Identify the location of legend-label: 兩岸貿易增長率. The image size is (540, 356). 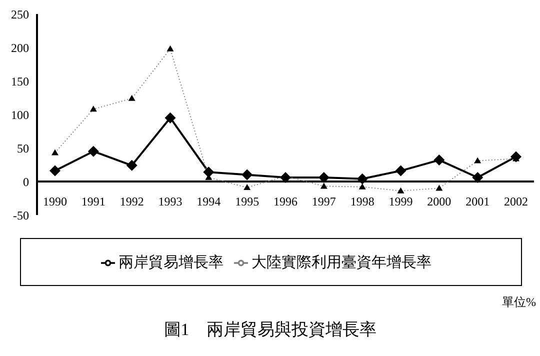
(171, 262).